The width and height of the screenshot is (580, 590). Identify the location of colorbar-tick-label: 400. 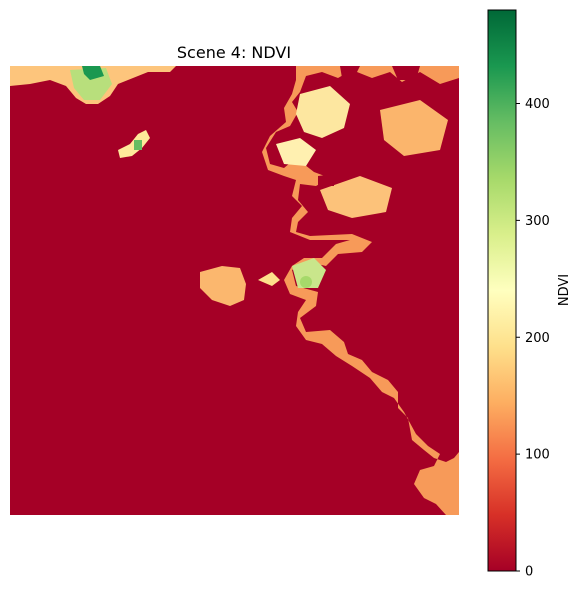
(537, 104).